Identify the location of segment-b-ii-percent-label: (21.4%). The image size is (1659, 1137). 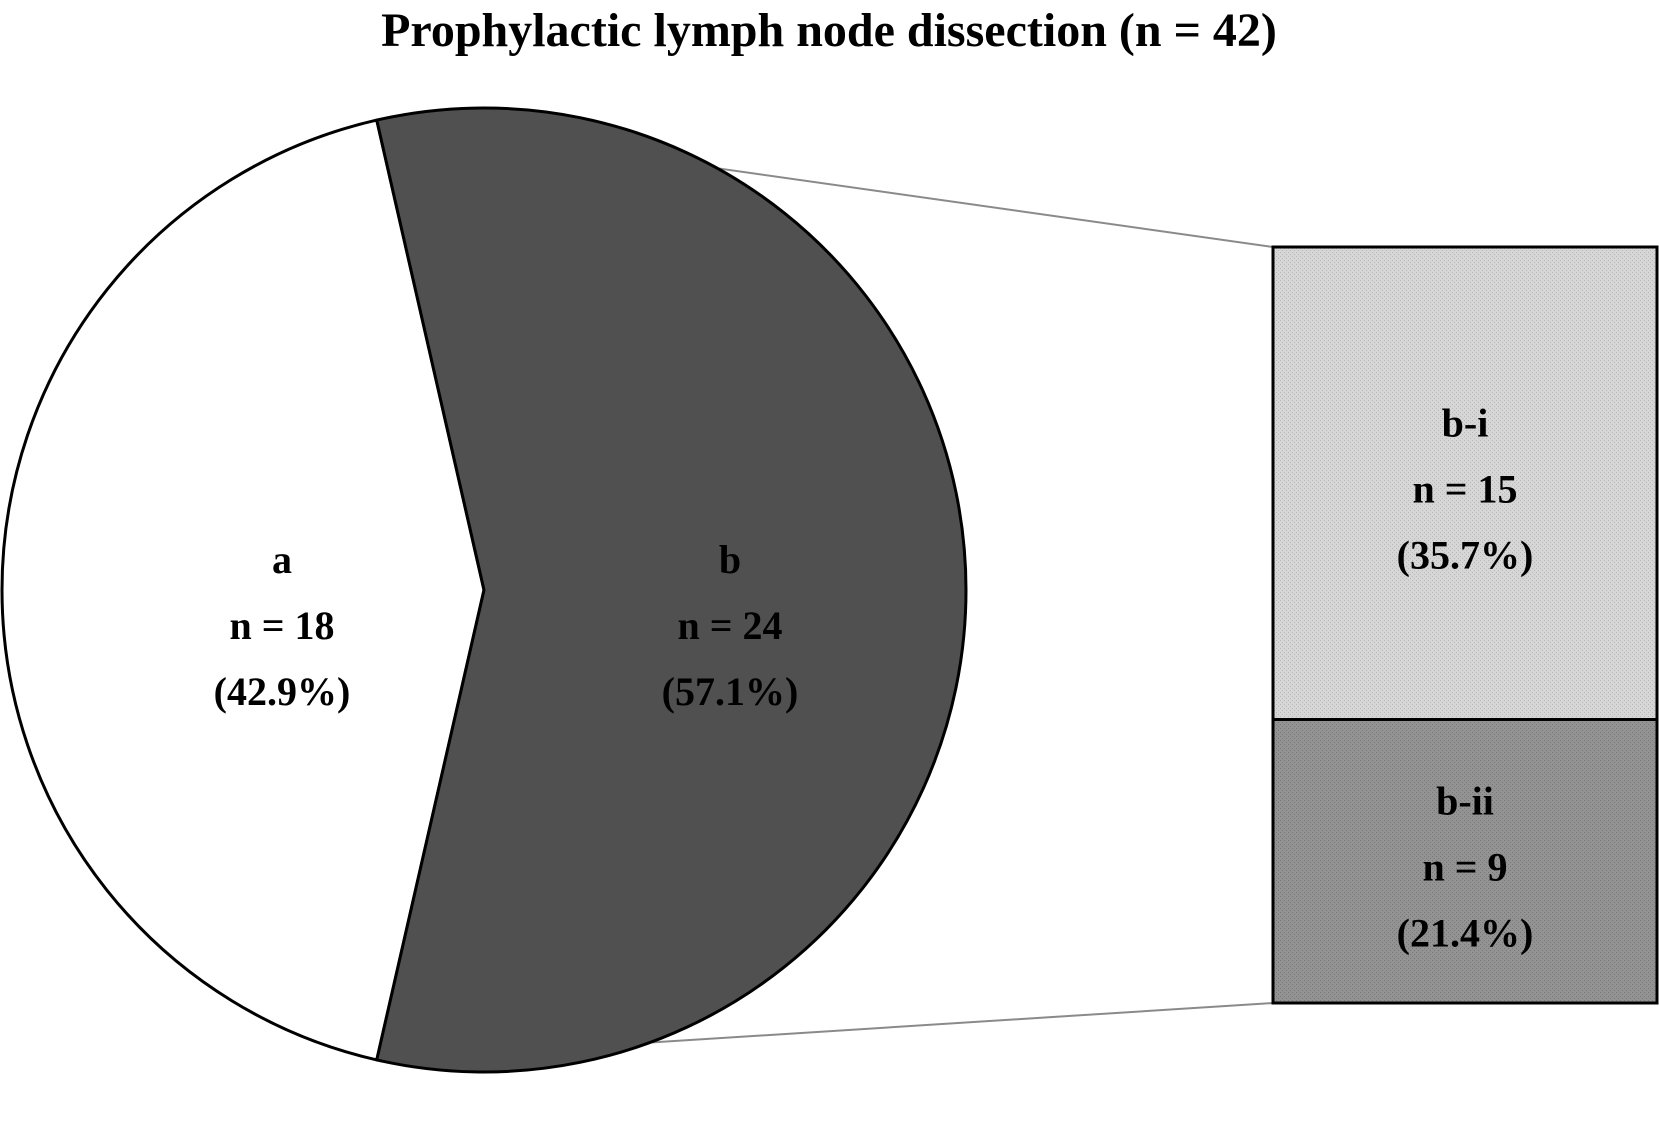
(1465, 932).